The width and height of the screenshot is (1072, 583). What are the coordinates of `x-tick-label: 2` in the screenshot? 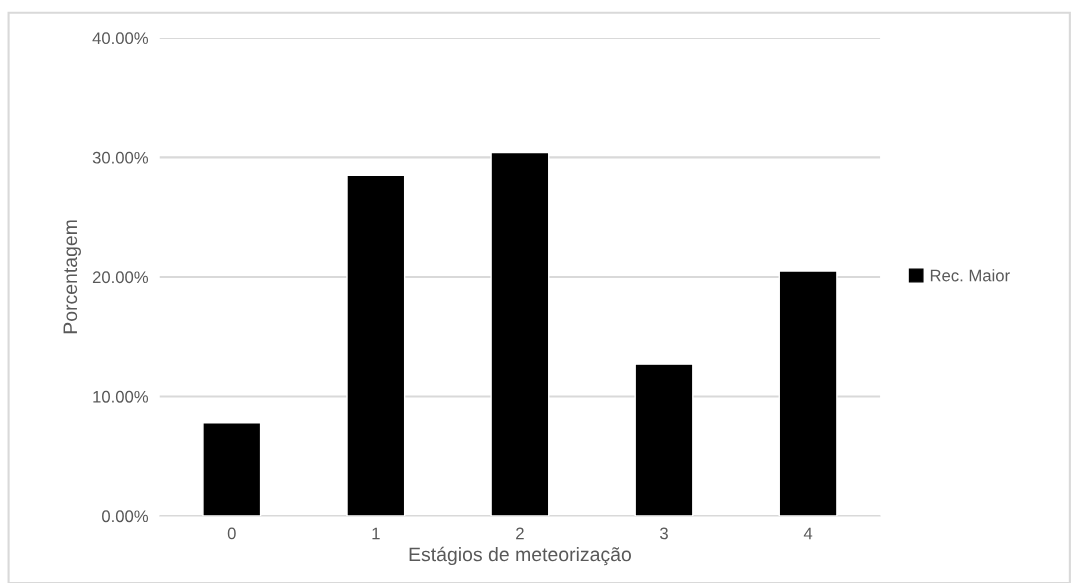 It's located at (520, 533).